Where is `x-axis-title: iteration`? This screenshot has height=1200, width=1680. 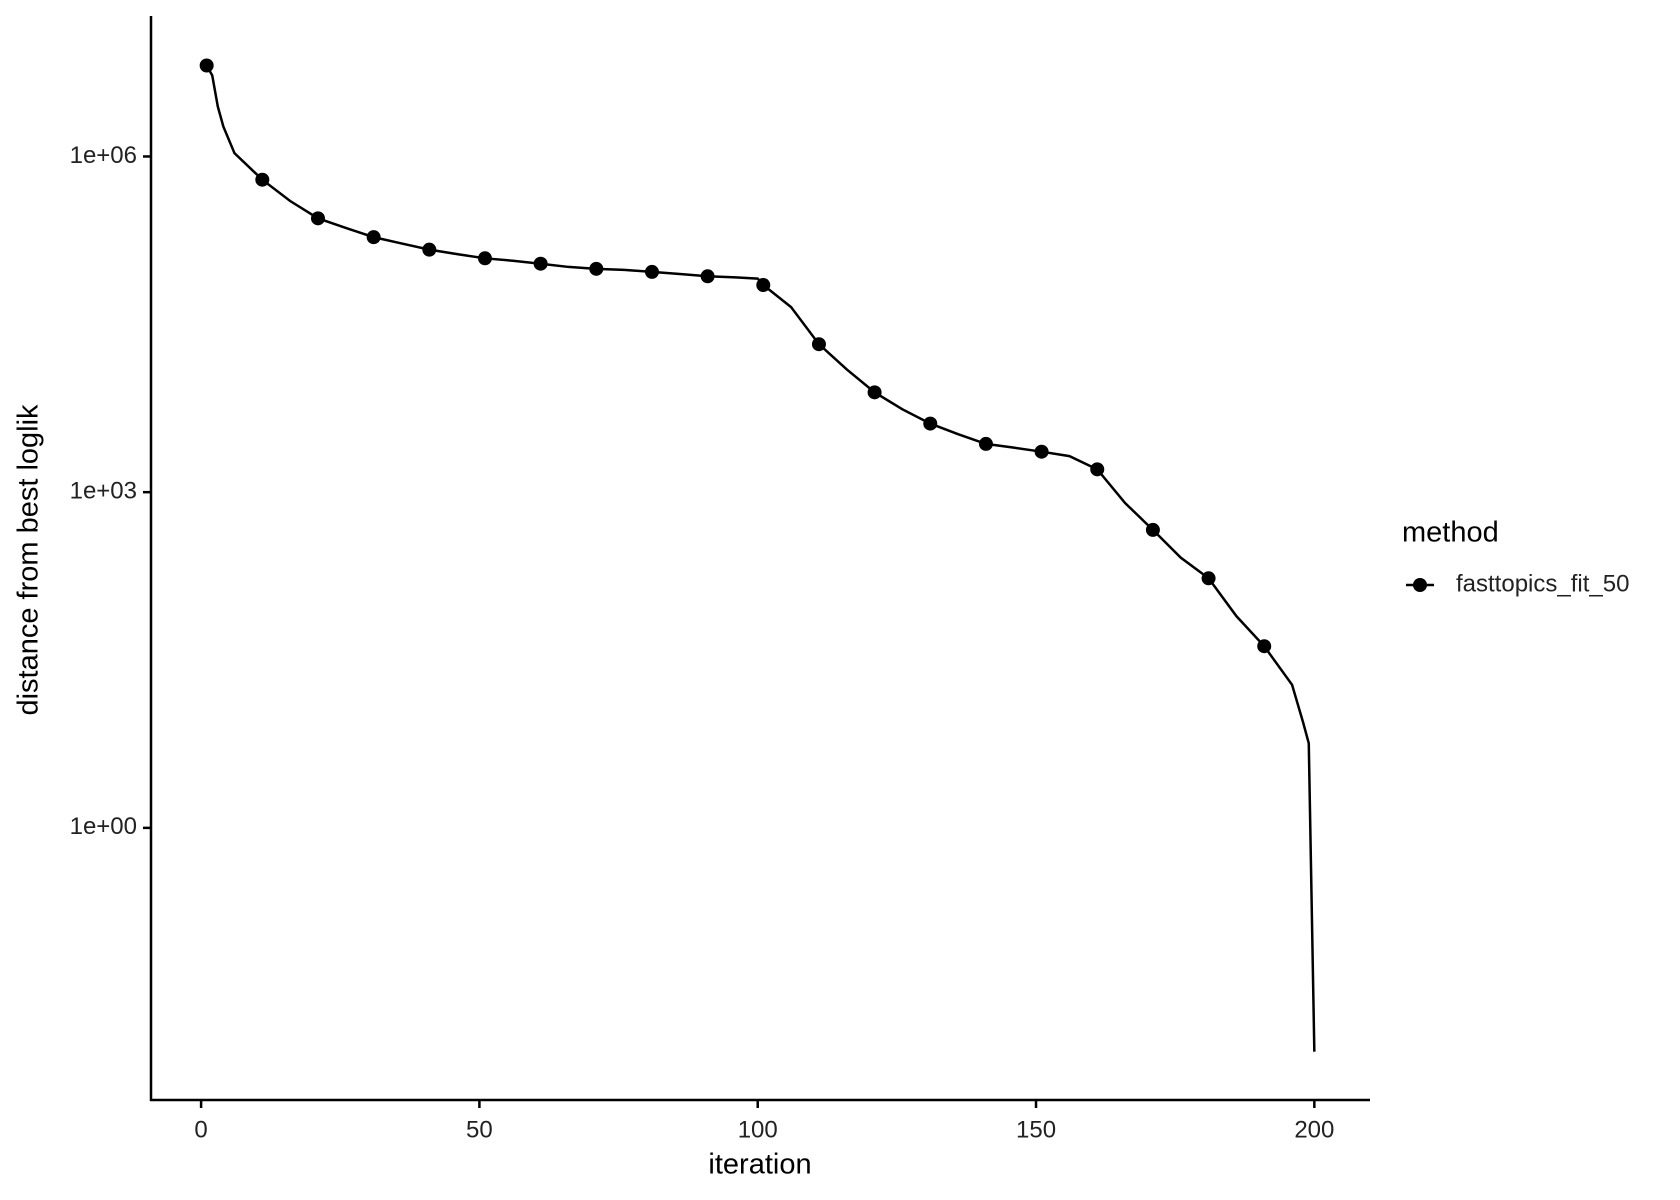 x-axis-title: iteration is located at coordinates (759, 1165).